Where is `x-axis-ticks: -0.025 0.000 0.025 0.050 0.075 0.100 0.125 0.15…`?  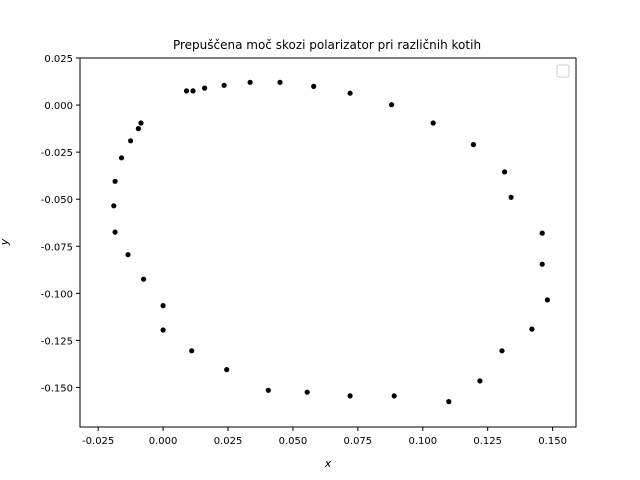
x-axis-ticks: -0.025 0.000 0.025 0.050 0.075 0.100 0.125 0.15… is located at coordinates (324, 437).